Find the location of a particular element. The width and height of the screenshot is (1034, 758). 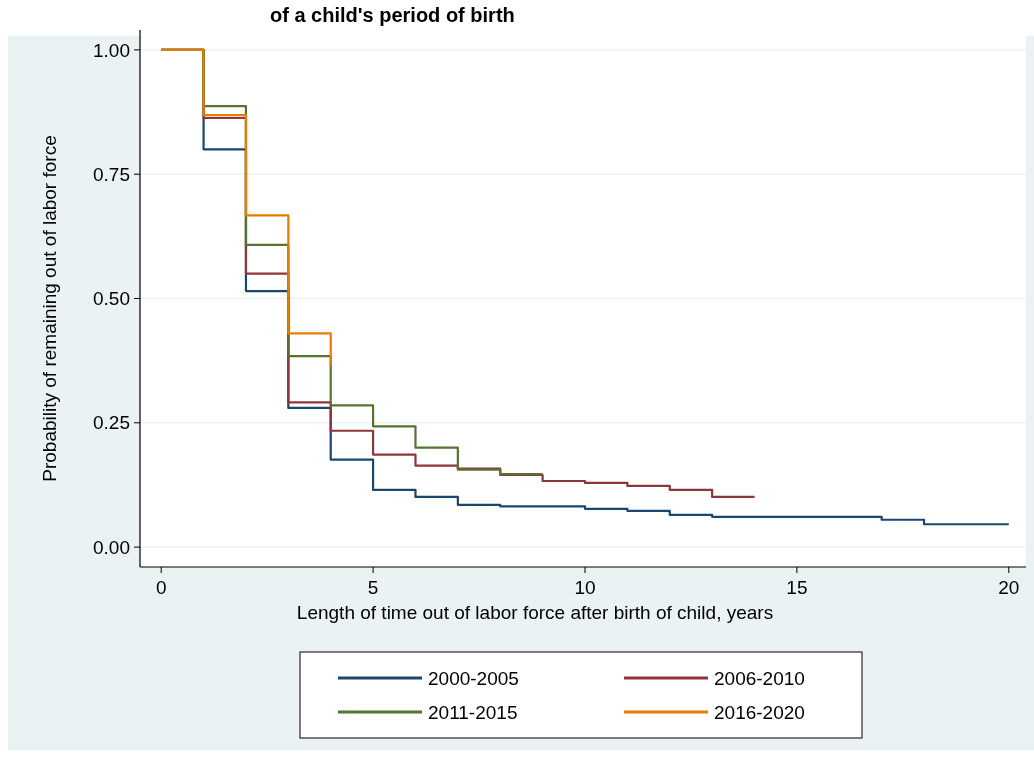

x-tick-label: 5 is located at coordinates (373, 587).